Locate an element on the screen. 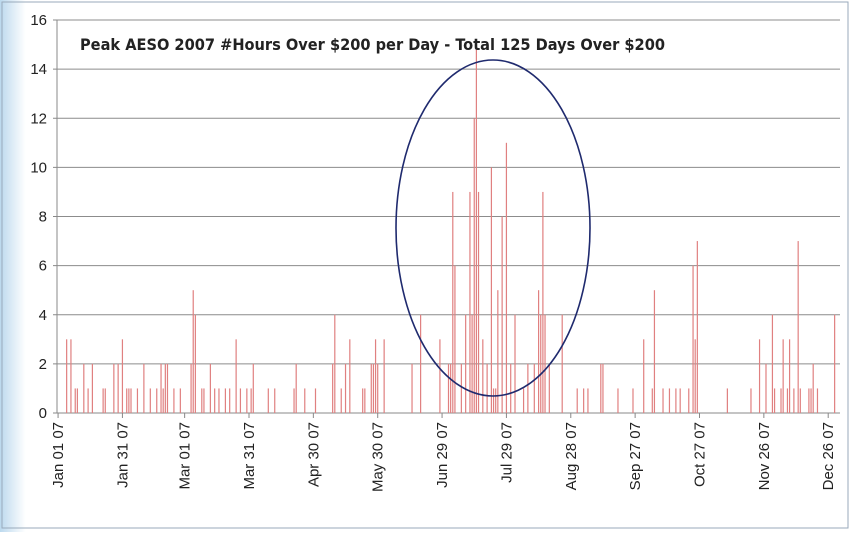 The width and height of the screenshot is (851, 537). x-tick-label: Apr 30 07 is located at coordinates (313, 454).